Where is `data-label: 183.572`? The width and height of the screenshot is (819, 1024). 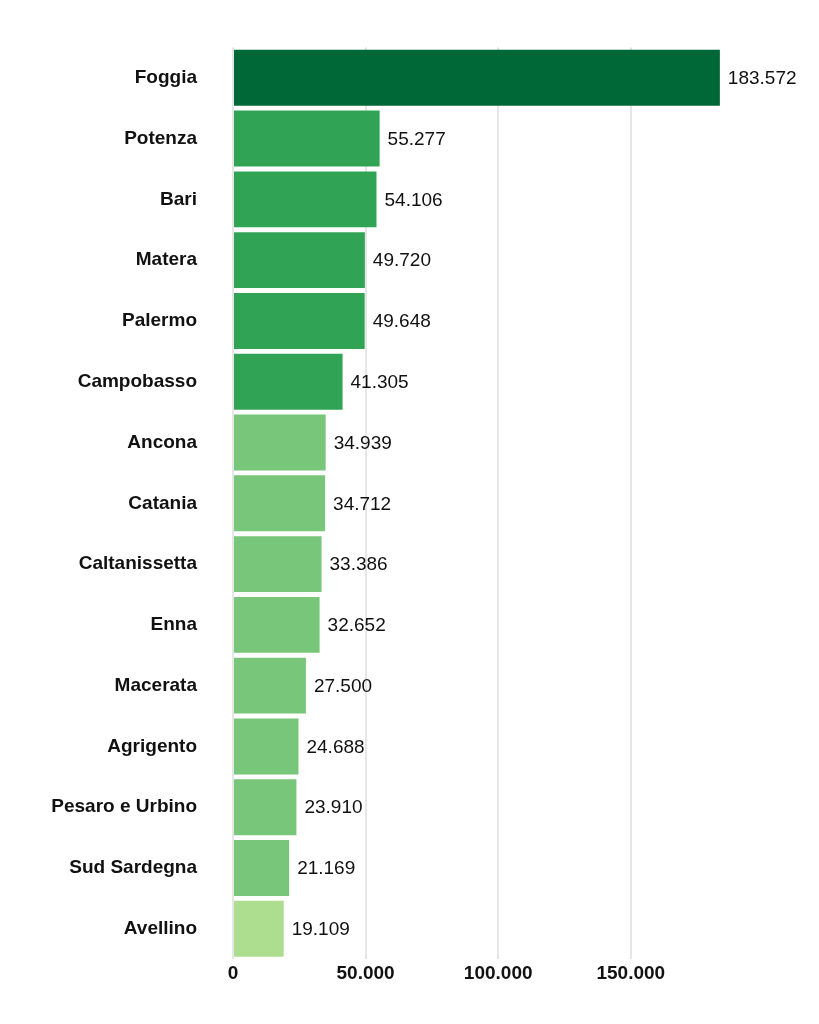
data-label: 183.572 is located at coordinates (762, 78).